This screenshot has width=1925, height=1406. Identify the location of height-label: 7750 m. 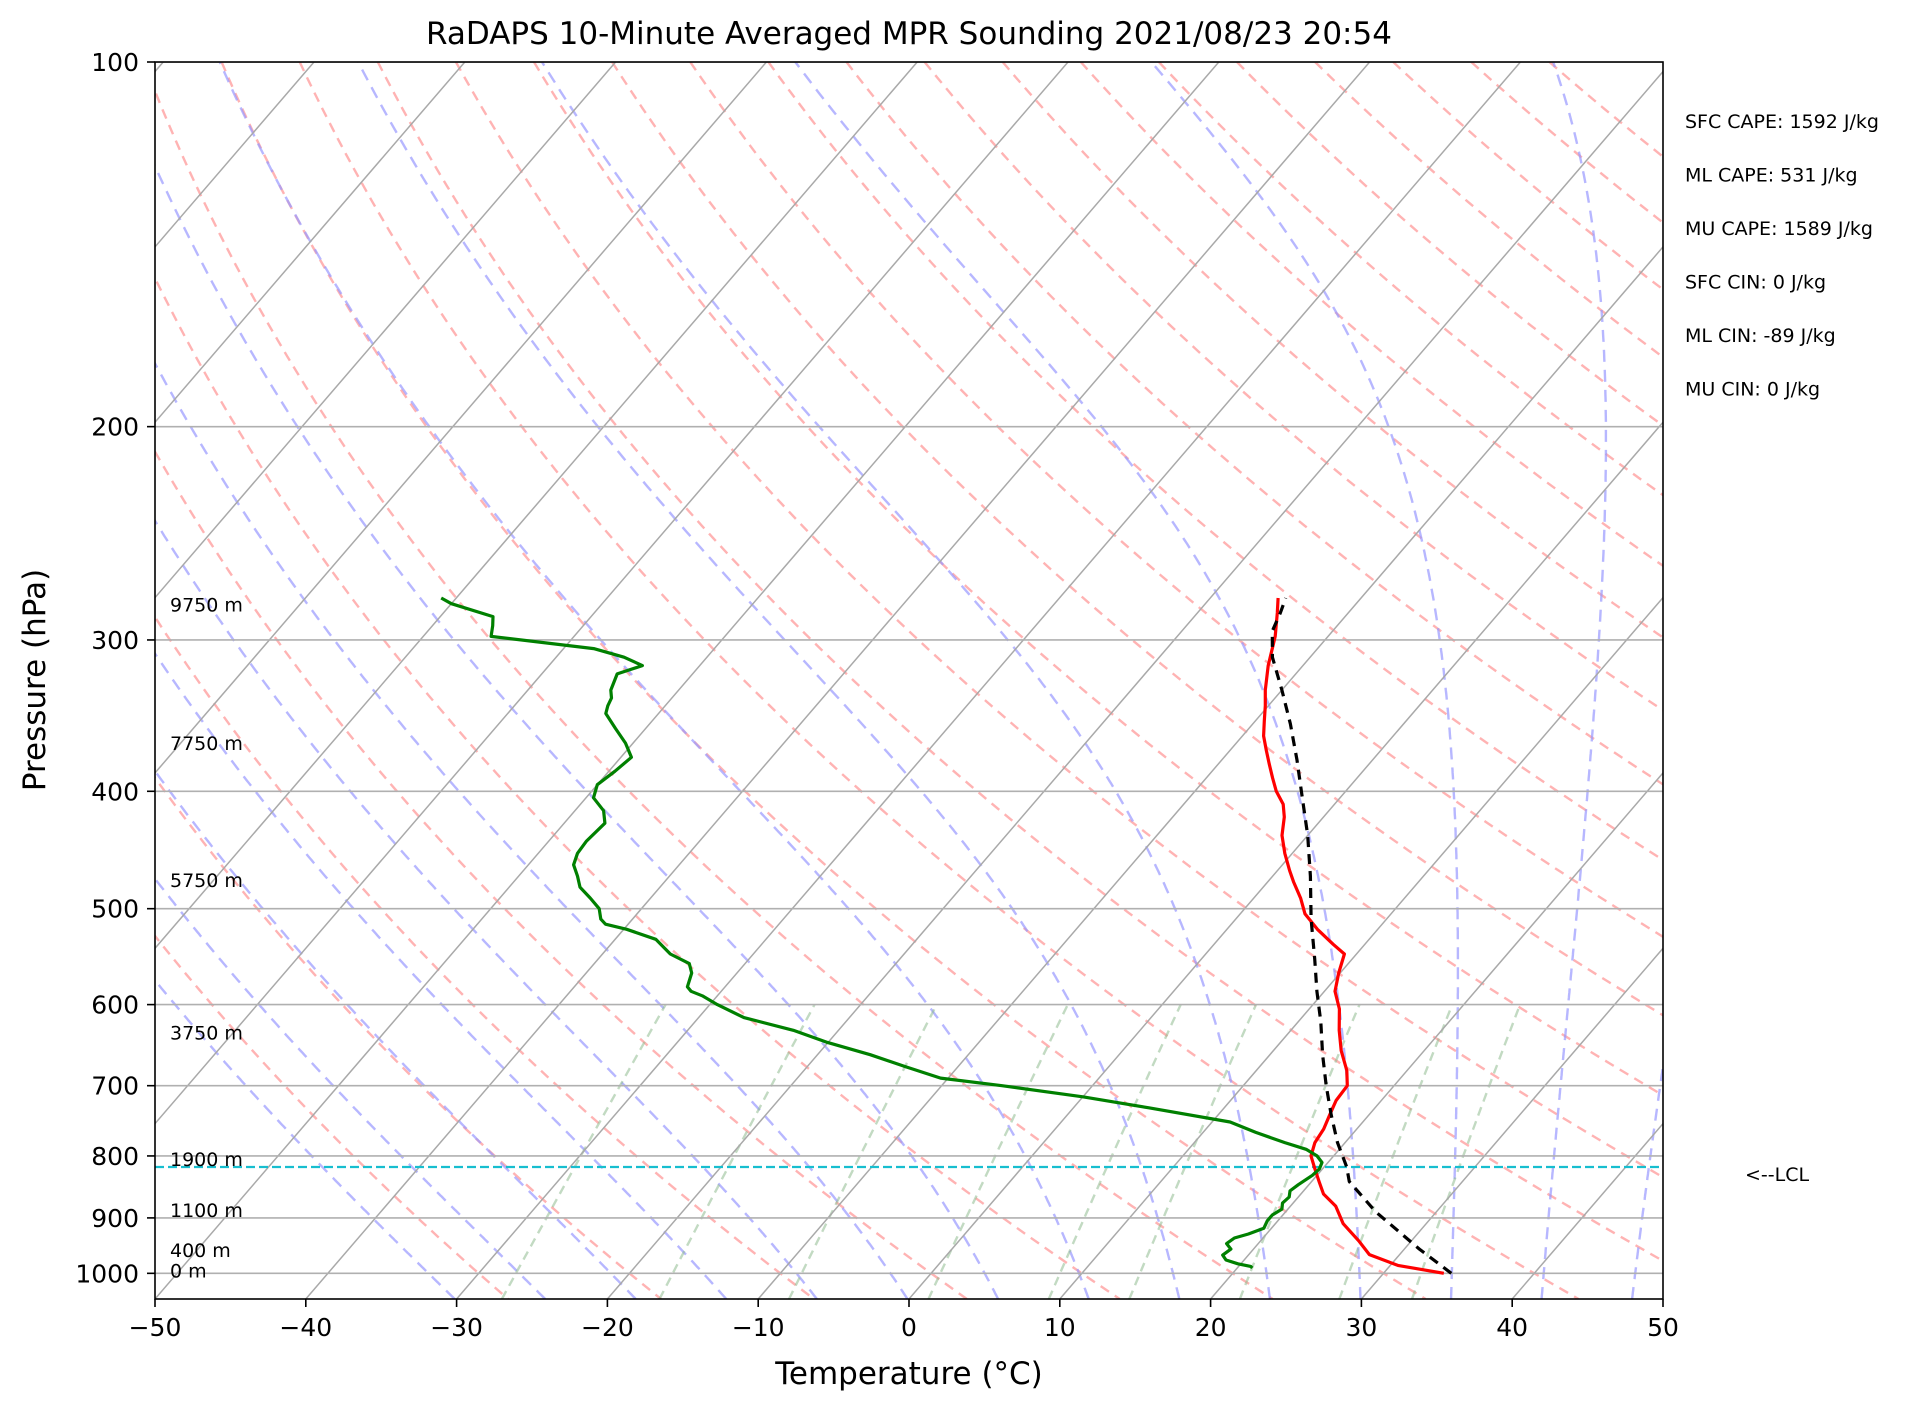
(206, 744).